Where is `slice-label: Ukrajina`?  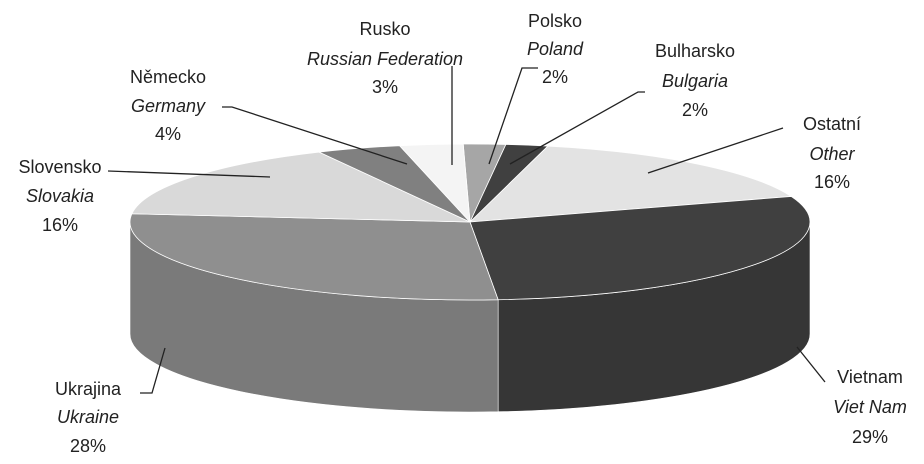 slice-label: Ukrajina is located at coordinates (88, 389).